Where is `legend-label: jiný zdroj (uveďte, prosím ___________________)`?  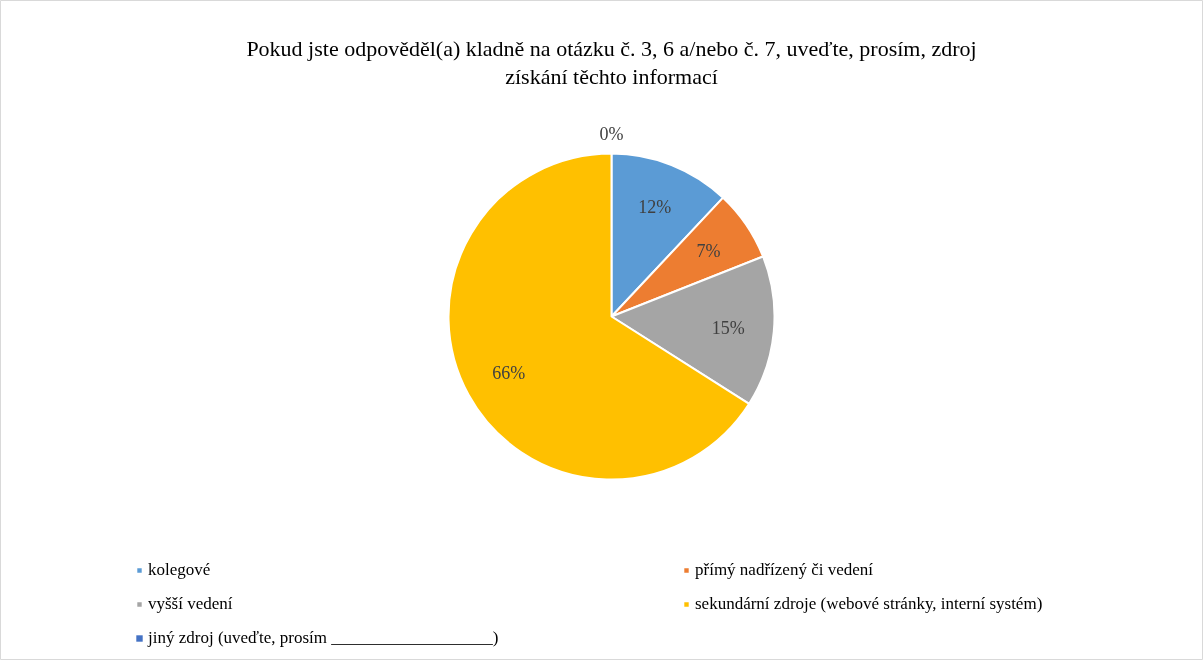 legend-label: jiný zdroj (uveďte, prosím ___________________) is located at coordinates (324, 638).